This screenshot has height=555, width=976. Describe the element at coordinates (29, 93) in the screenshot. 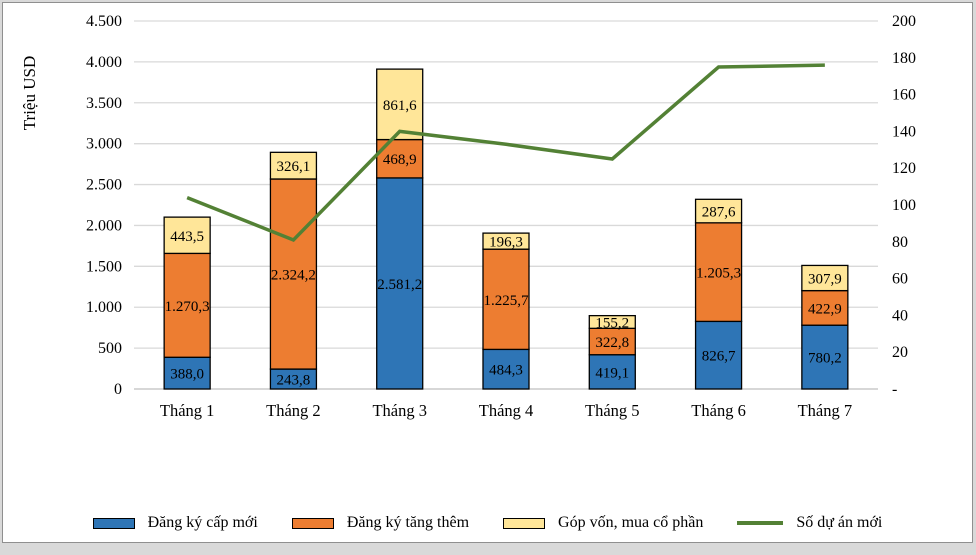

I see `left-axis-title: Triệu USD` at that location.